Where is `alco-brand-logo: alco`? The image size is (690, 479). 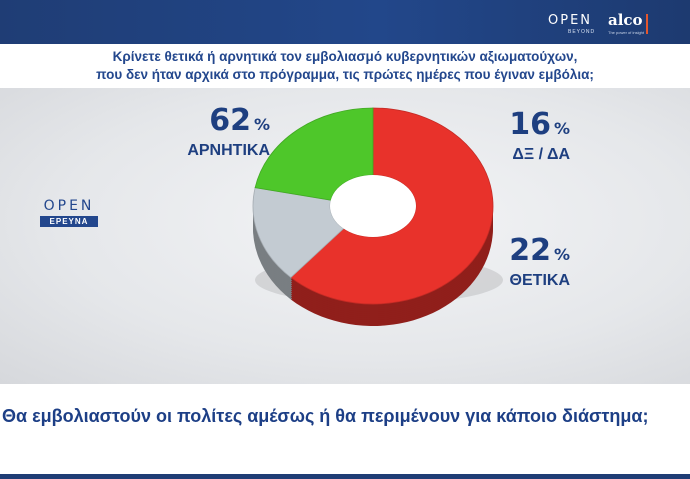
alco-brand-logo: alco is located at coordinates (625, 20).